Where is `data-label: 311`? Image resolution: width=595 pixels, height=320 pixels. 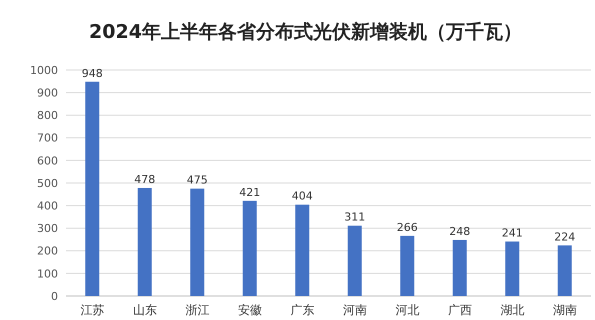 data-label: 311 is located at coordinates (355, 217).